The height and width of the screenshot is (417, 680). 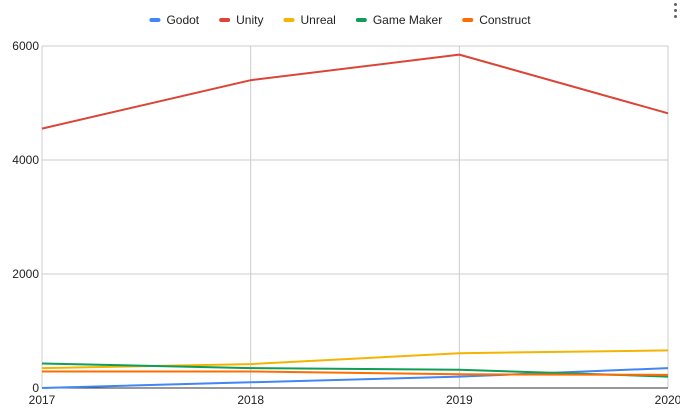 I want to click on series-line-game-maker, so click(x=355, y=370).